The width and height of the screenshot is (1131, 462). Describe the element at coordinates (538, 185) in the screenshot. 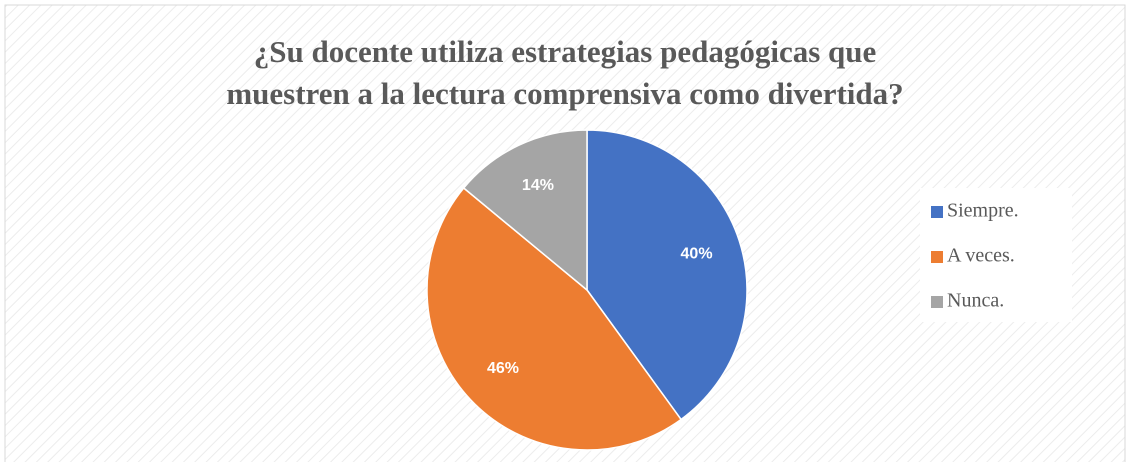

I see `data-label: 14%` at that location.